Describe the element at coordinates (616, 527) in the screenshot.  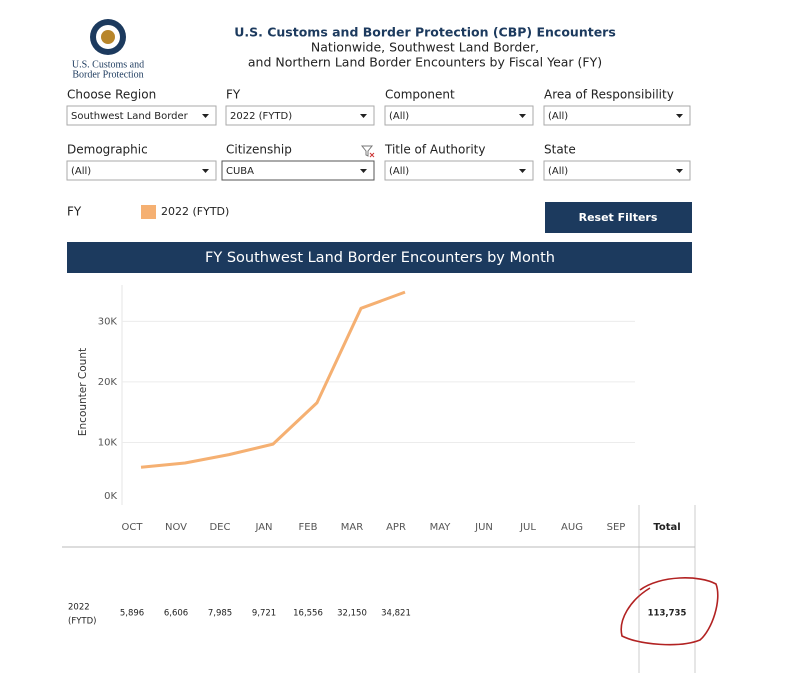
I see `x-tick-label: SEP` at that location.